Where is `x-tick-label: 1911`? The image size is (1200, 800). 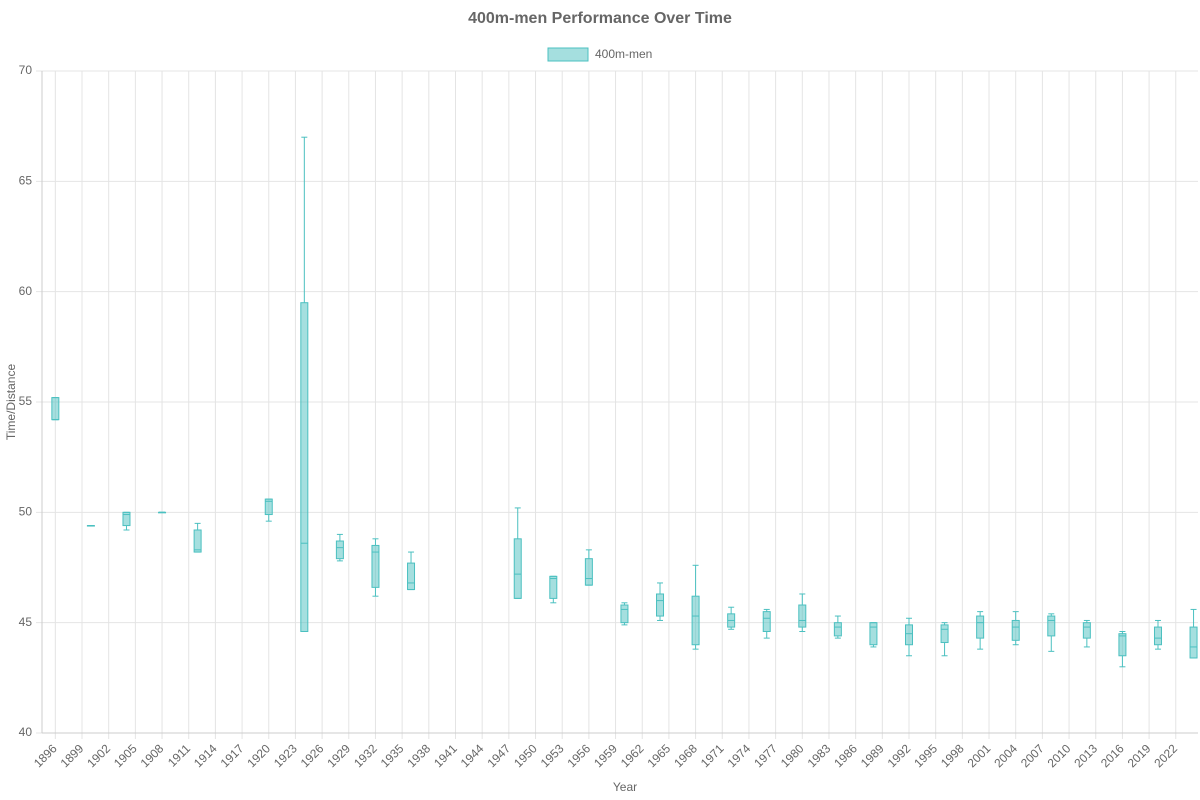 x-tick-label: 1911 is located at coordinates (179, 755).